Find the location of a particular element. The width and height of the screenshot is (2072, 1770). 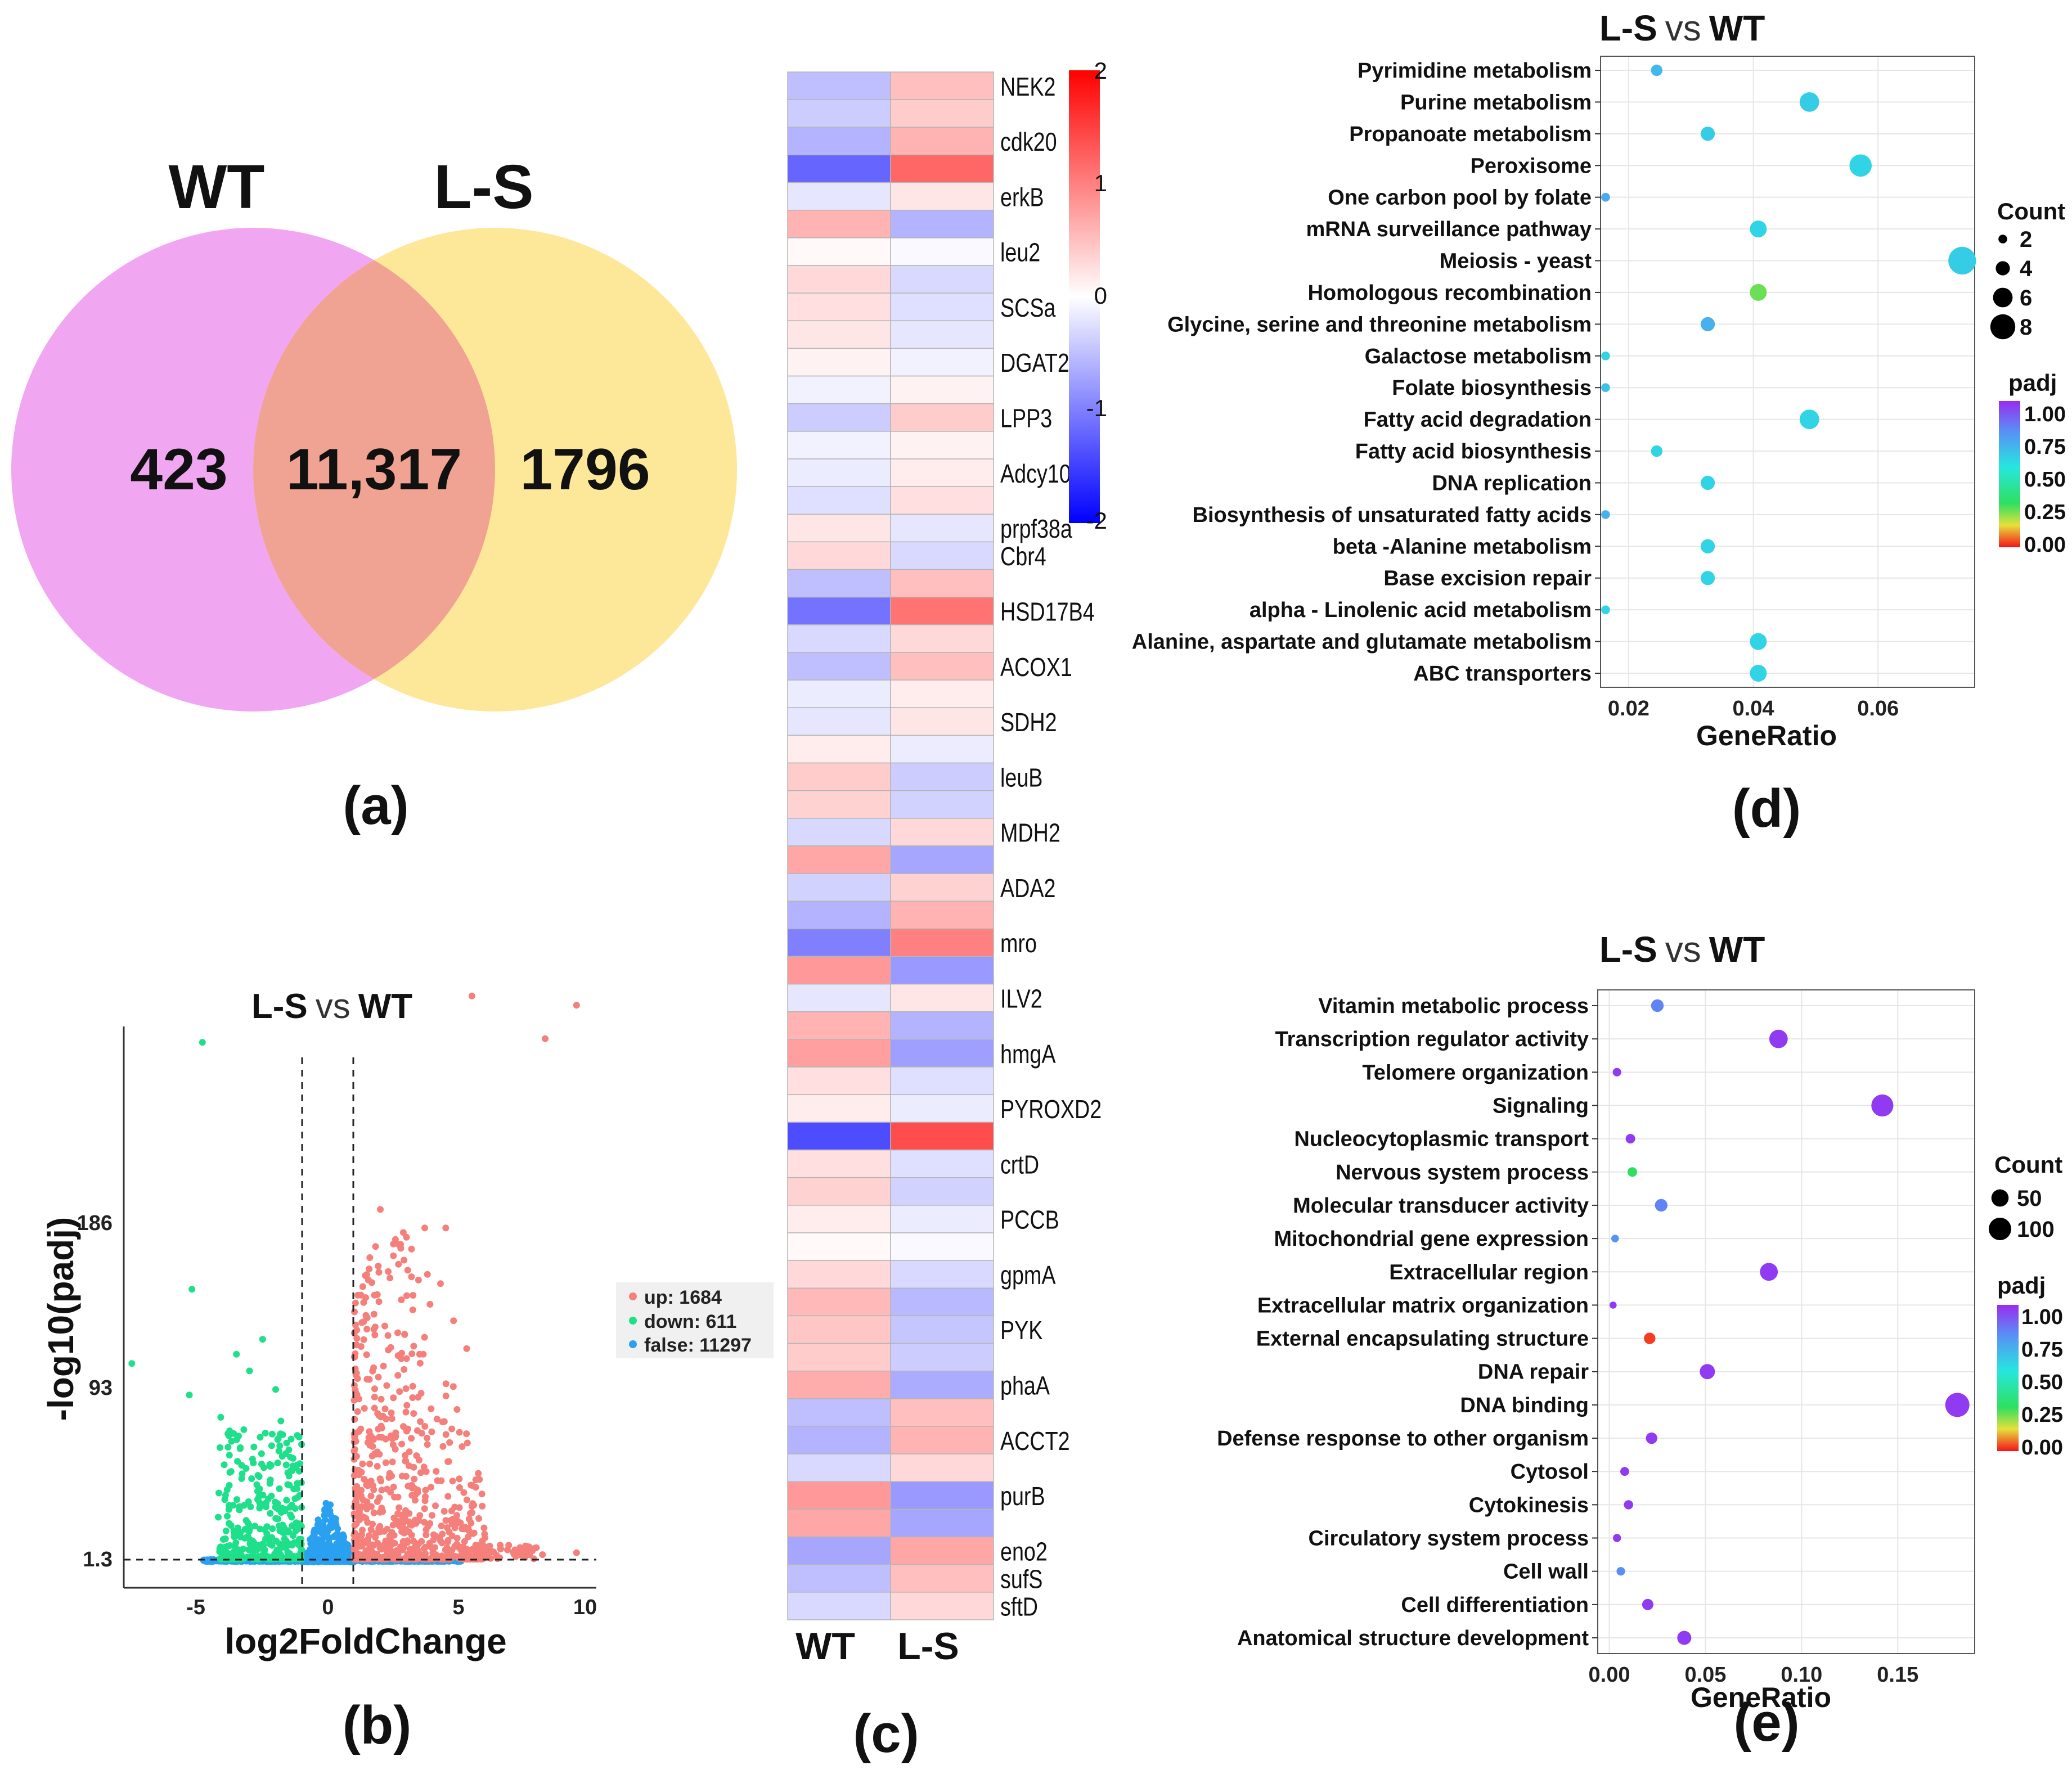

colorbar-tick-1: 2 is located at coordinates (1100, 70).